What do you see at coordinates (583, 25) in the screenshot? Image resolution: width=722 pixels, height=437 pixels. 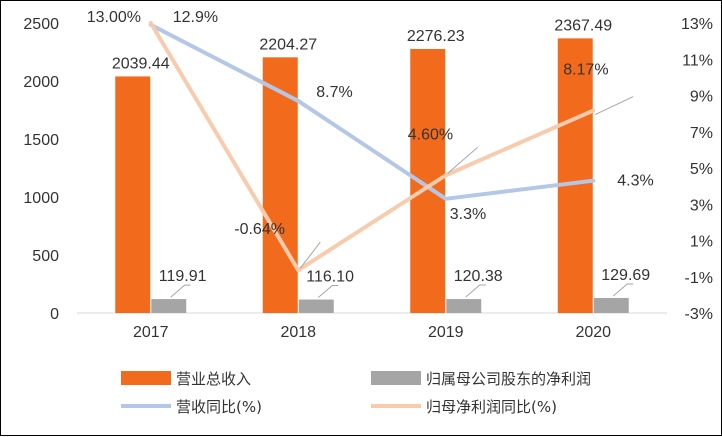 I see `revenue-data-label: 2367.49` at bounding box center [583, 25].